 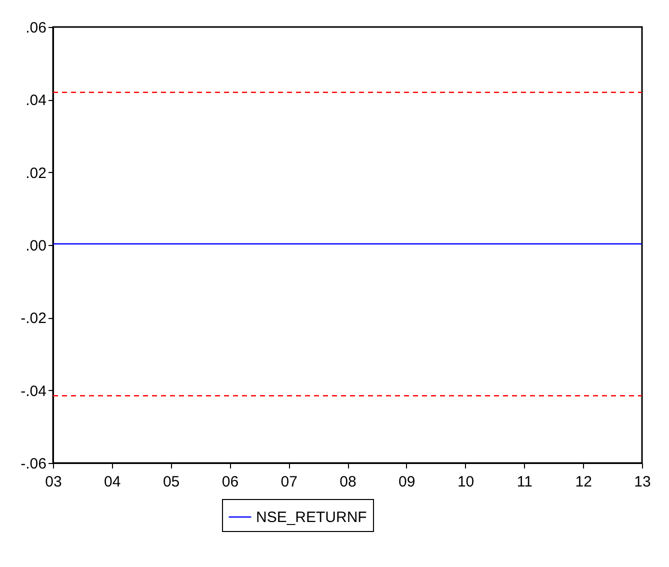 I want to click on y-tick-label: .00, so click(x=36, y=246).